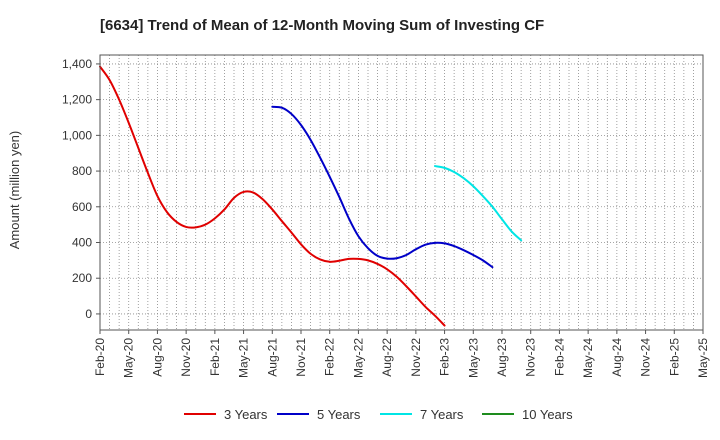 The image size is (720, 440). Describe the element at coordinates (559, 357) in the screenshot. I see `x-tick-label: Feb-24` at that location.